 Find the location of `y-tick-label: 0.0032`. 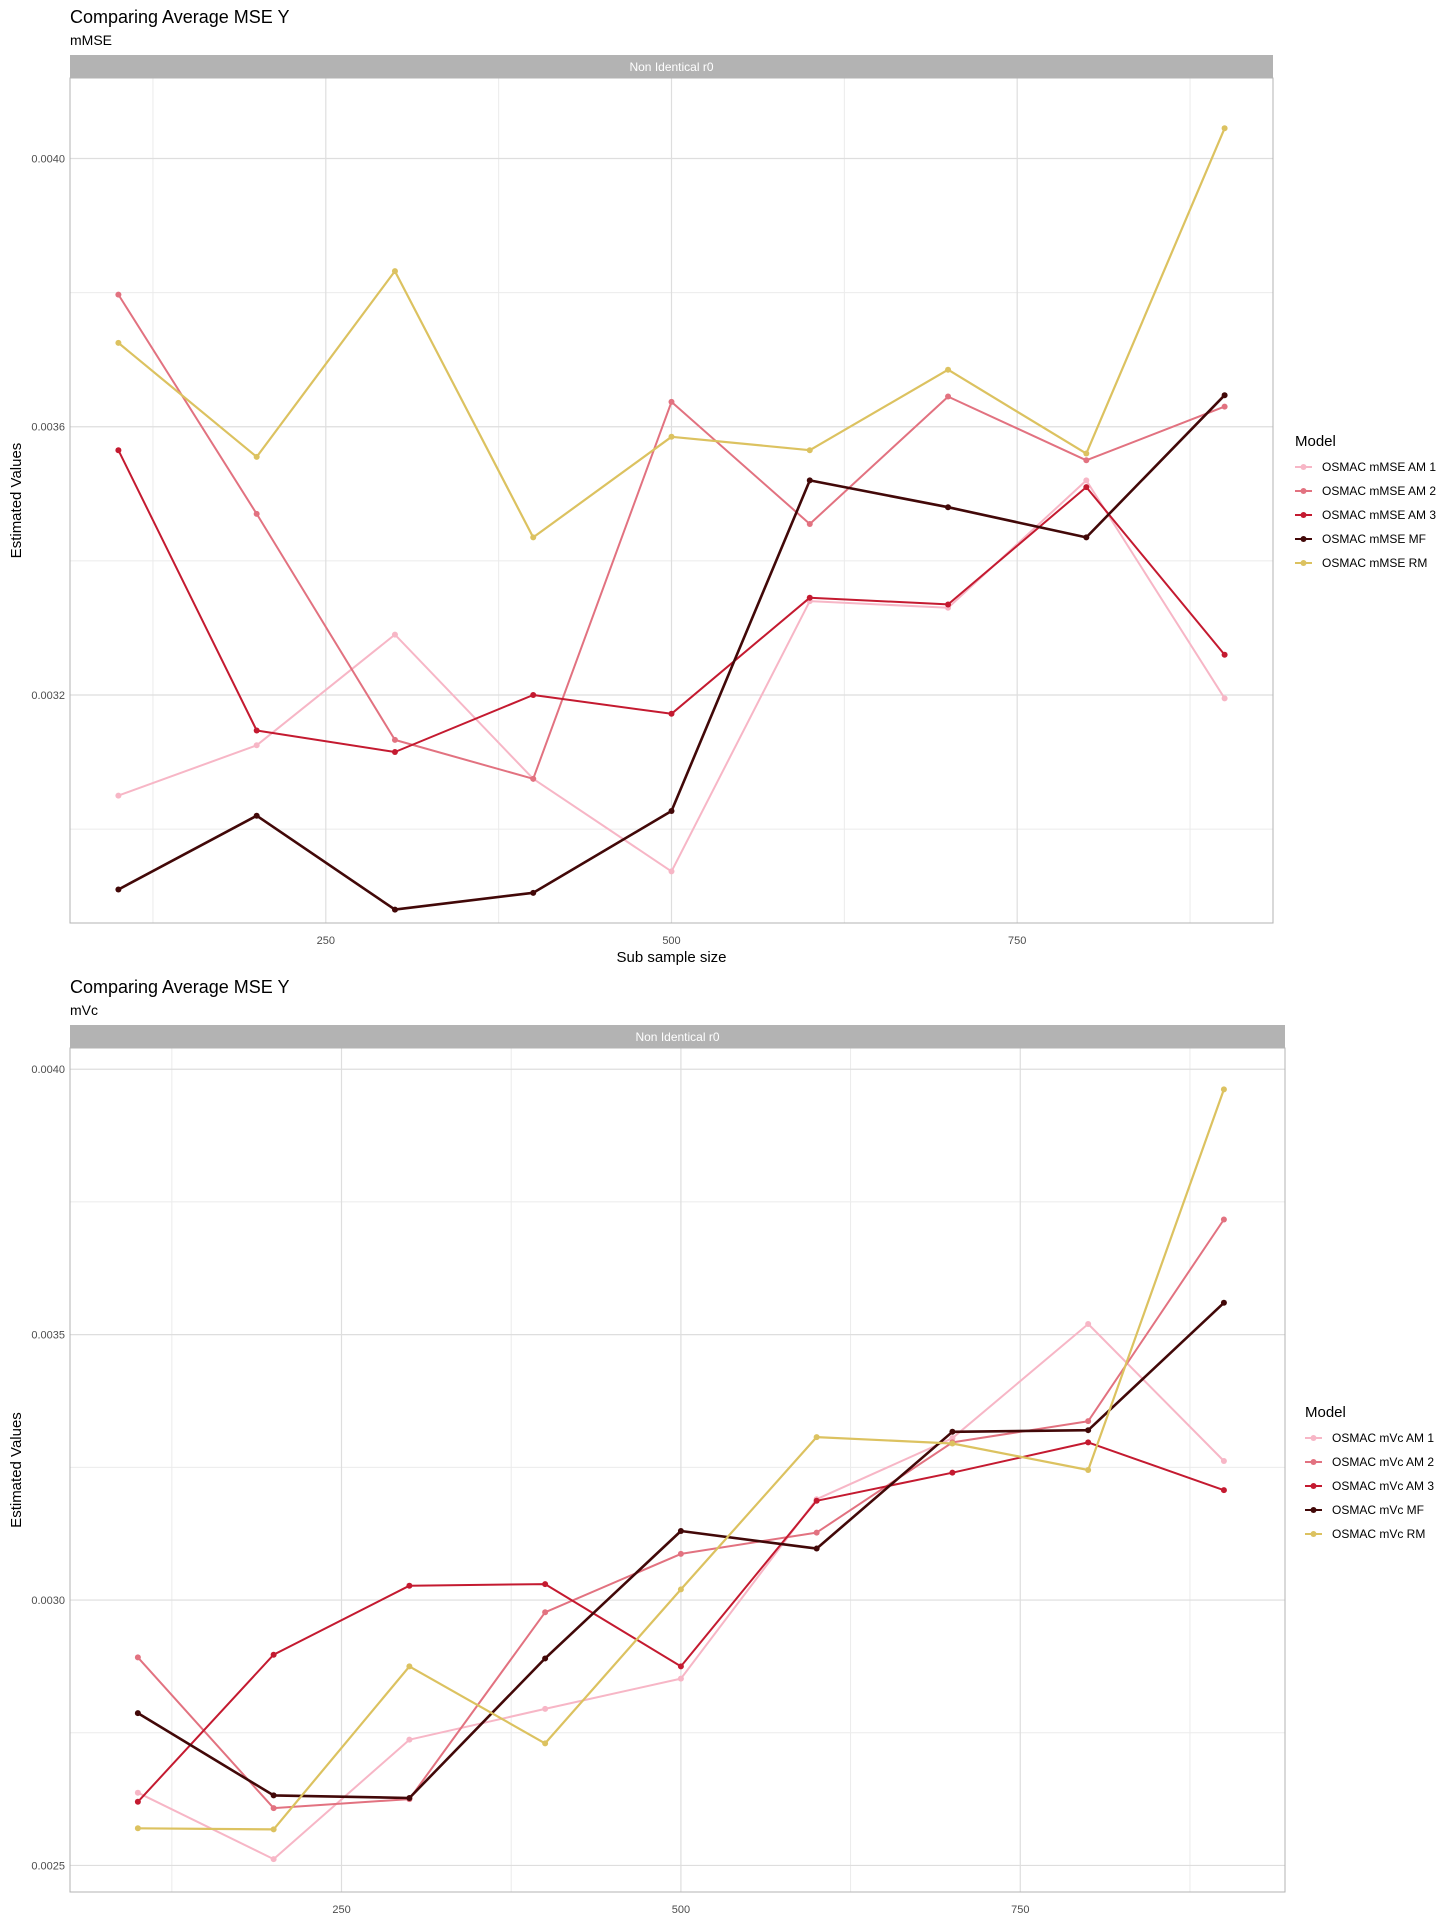

y-tick-label: 0.0032 is located at coordinates (48, 696).